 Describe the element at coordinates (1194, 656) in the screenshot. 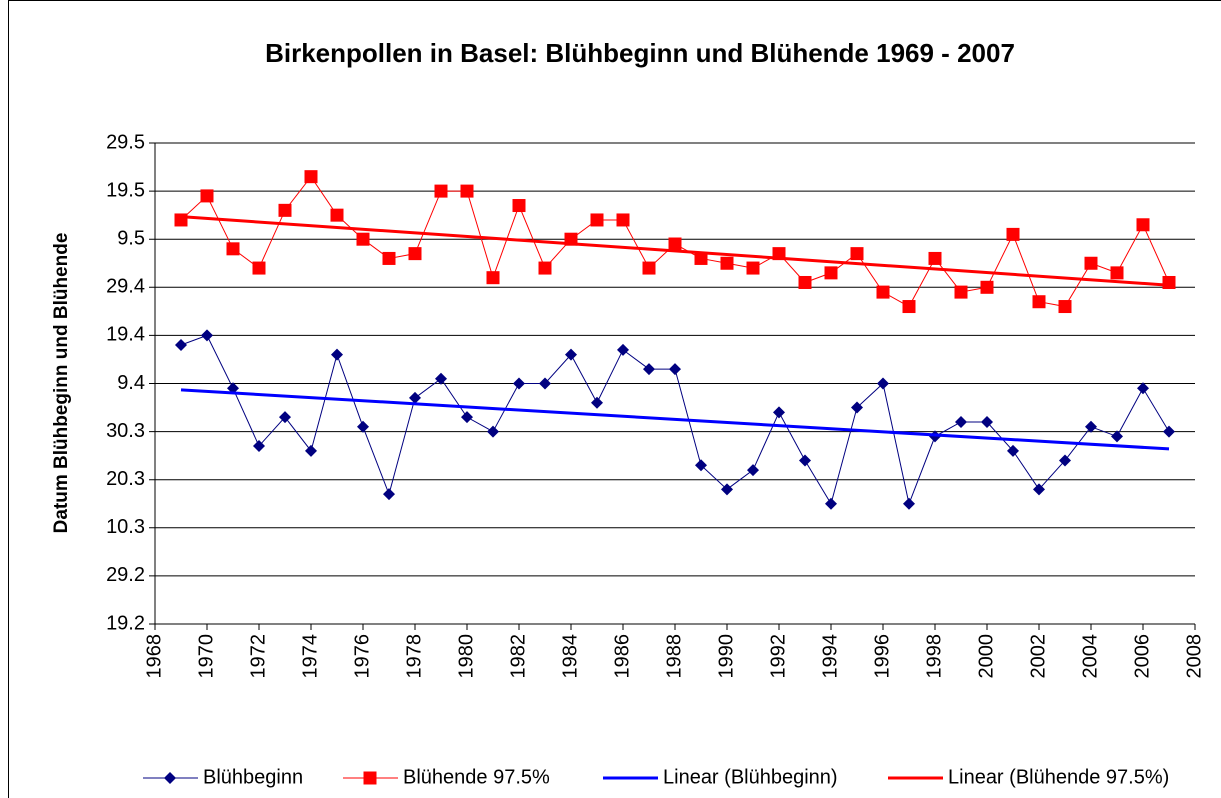

I see `x-tick-label: 2008` at that location.